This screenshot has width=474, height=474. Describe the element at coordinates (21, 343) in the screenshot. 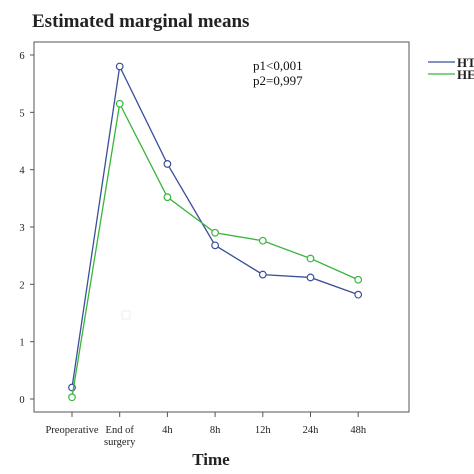

I see `y-tick-label: 1` at that location.